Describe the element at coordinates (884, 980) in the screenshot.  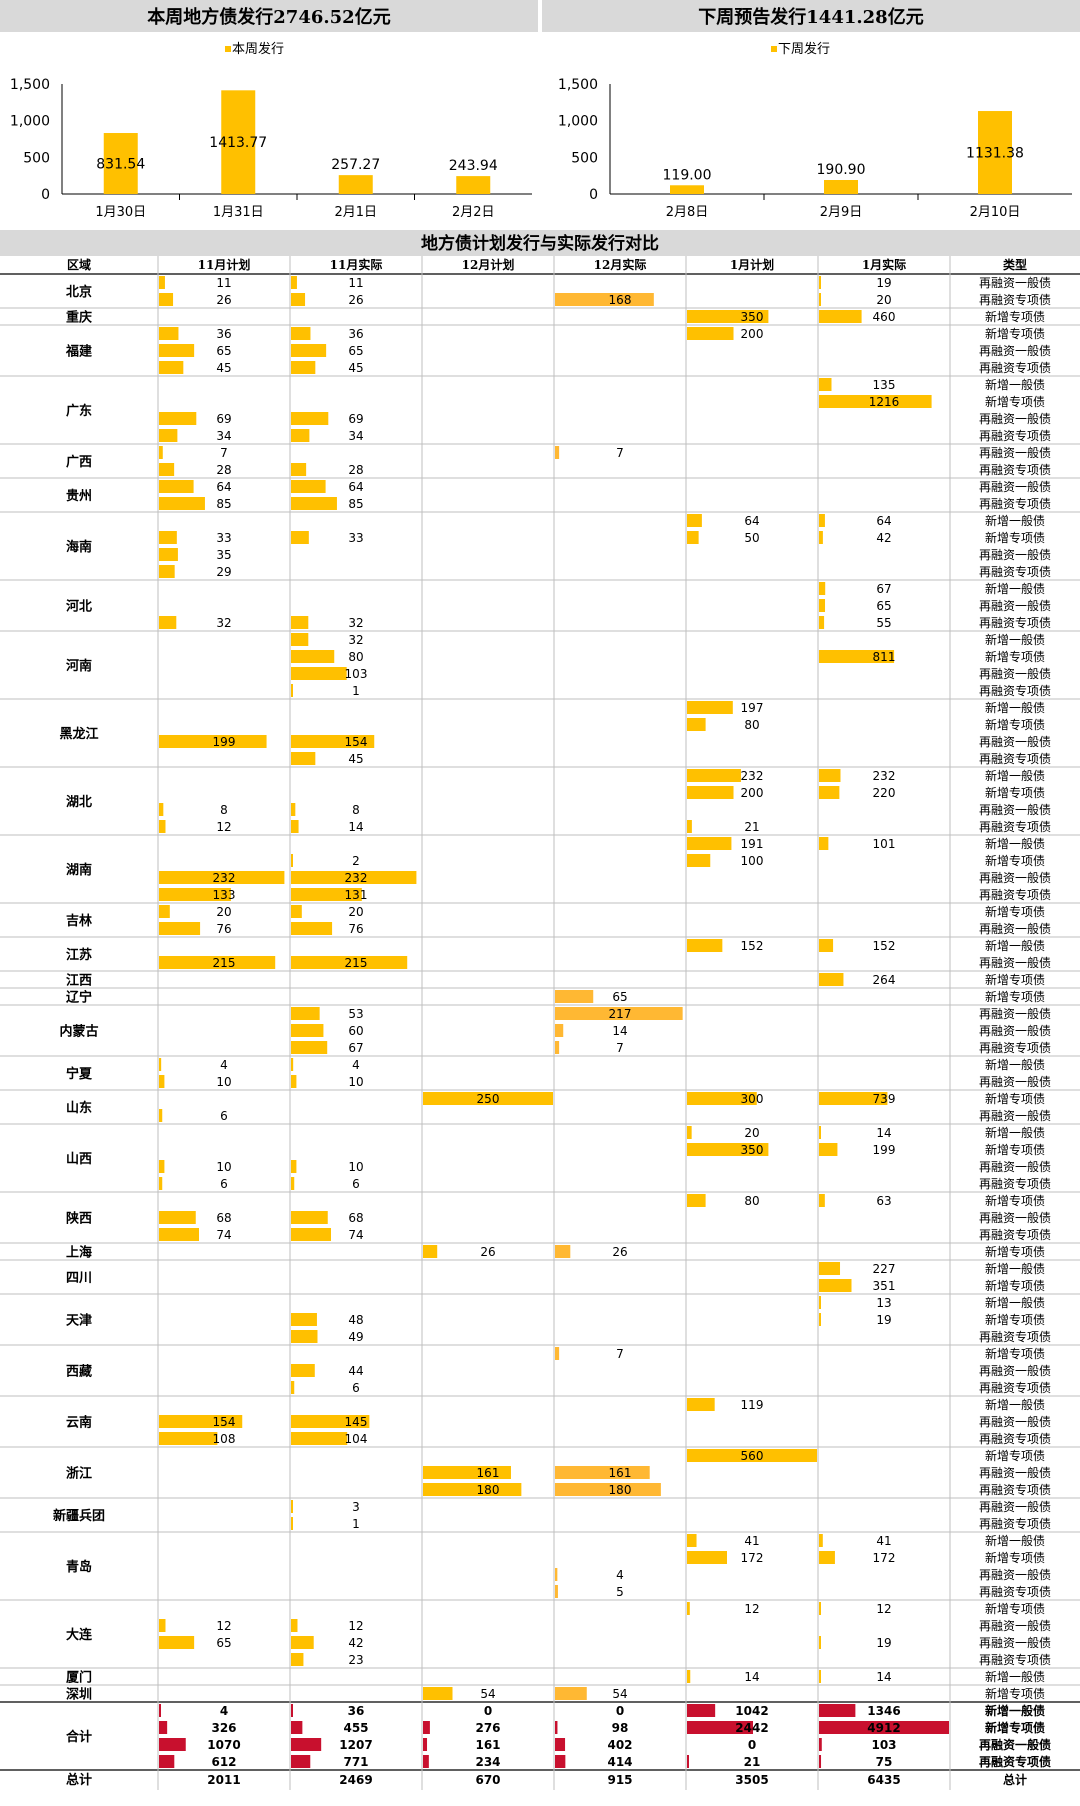
I see `value-label: 264` at that location.